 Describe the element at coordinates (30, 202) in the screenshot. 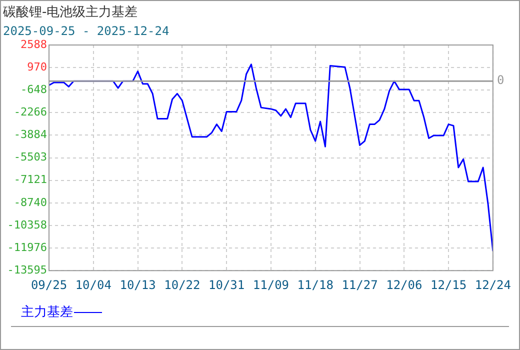

I see `y-tick-label: -8740` at that location.